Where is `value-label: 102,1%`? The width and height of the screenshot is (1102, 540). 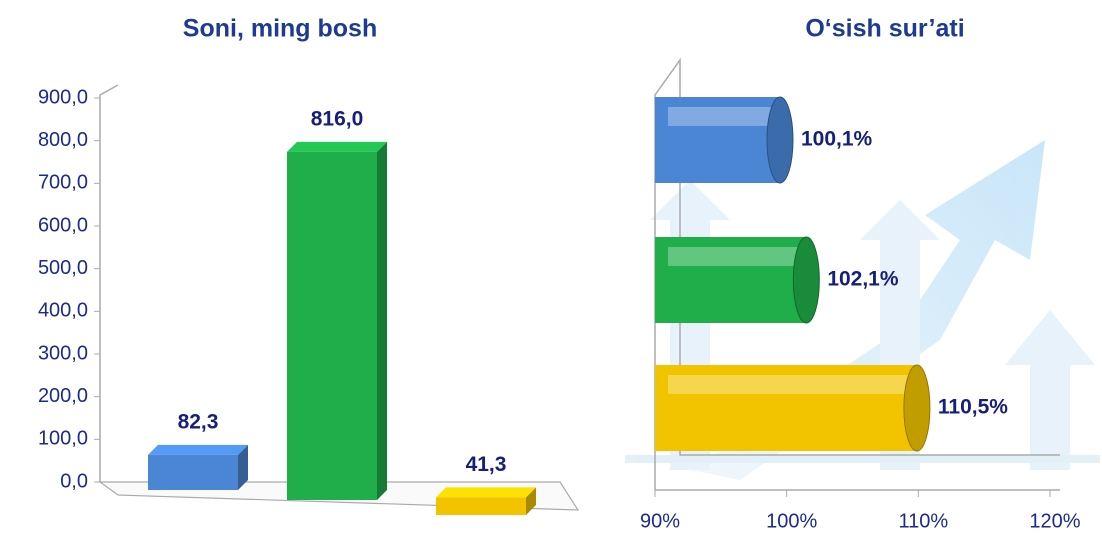 value-label: 102,1% is located at coordinates (863, 279).